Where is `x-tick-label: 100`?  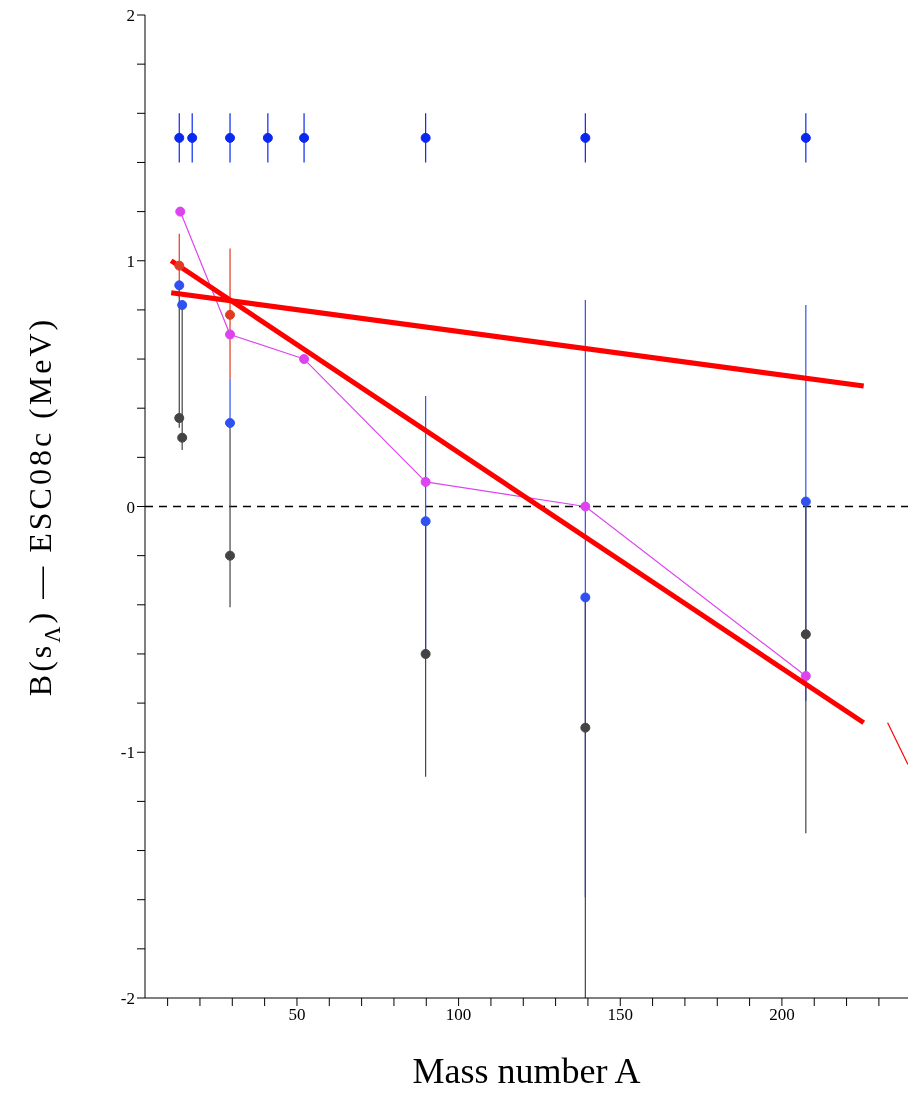
x-tick-label: 100 is located at coordinates (458, 1015).